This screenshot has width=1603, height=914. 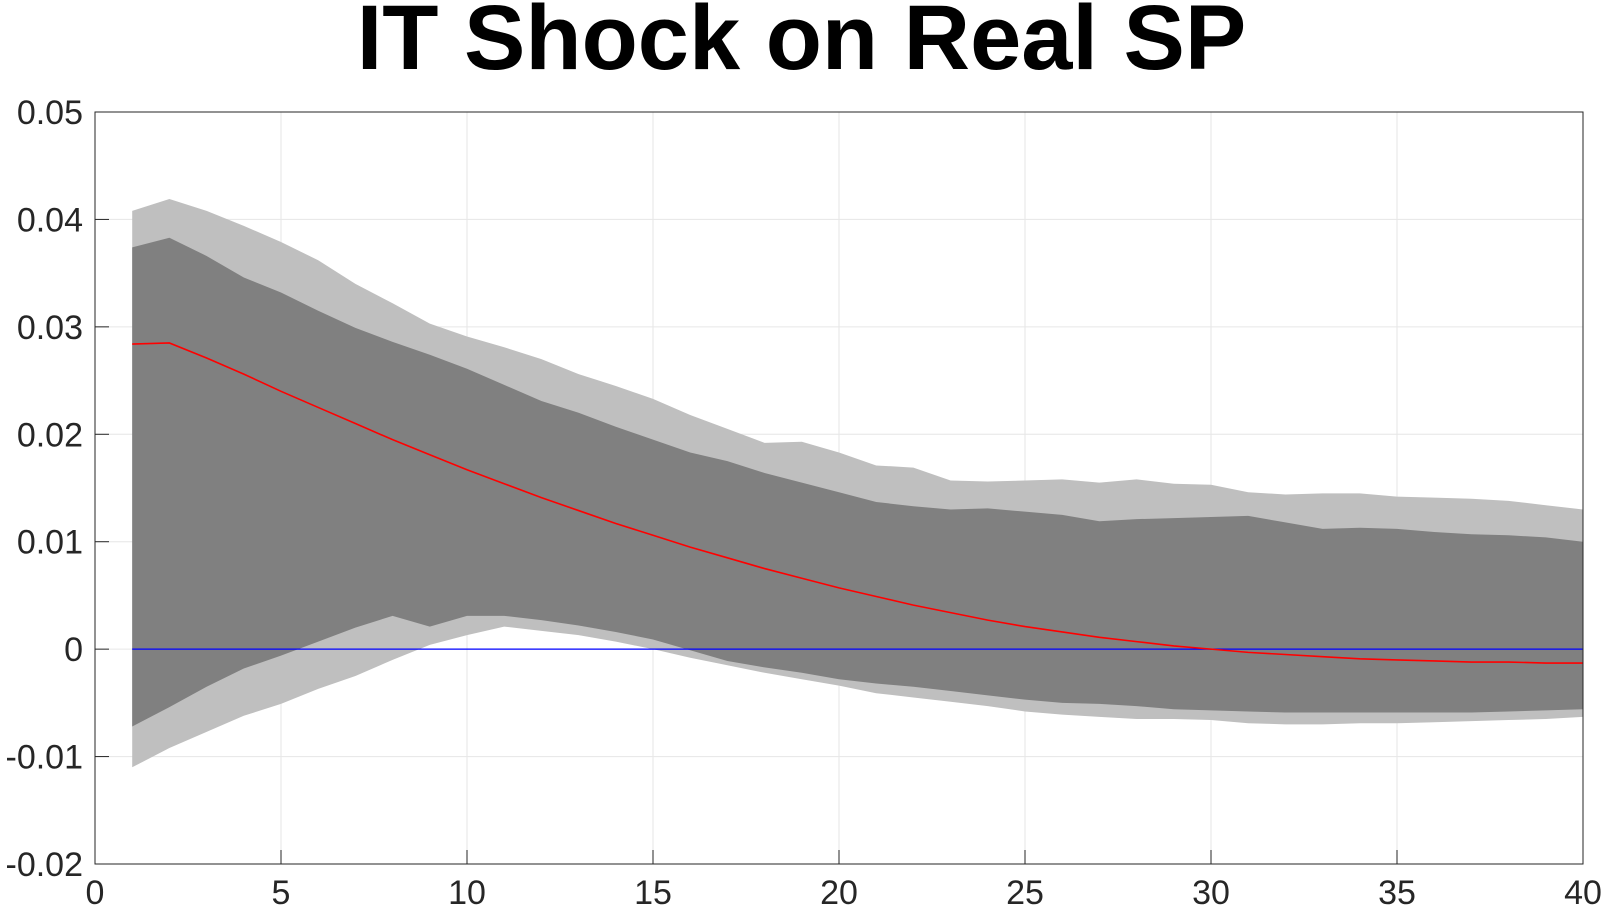 I want to click on x-tick-label: 25, so click(x=1025, y=893).